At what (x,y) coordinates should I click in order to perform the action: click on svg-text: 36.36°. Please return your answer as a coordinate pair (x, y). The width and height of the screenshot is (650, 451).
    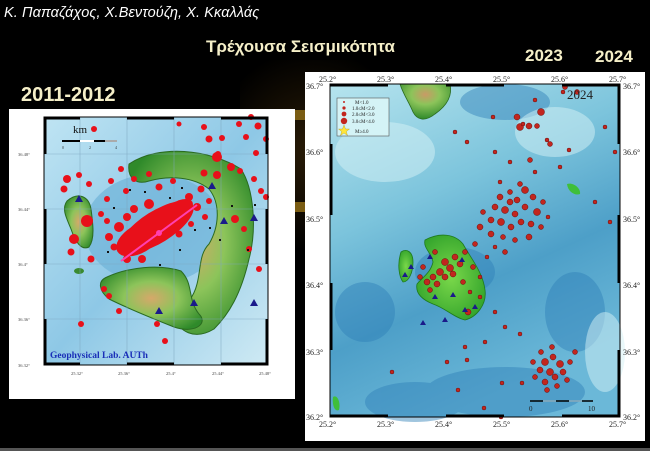
    Looking at the image, I should click on (24, 319).